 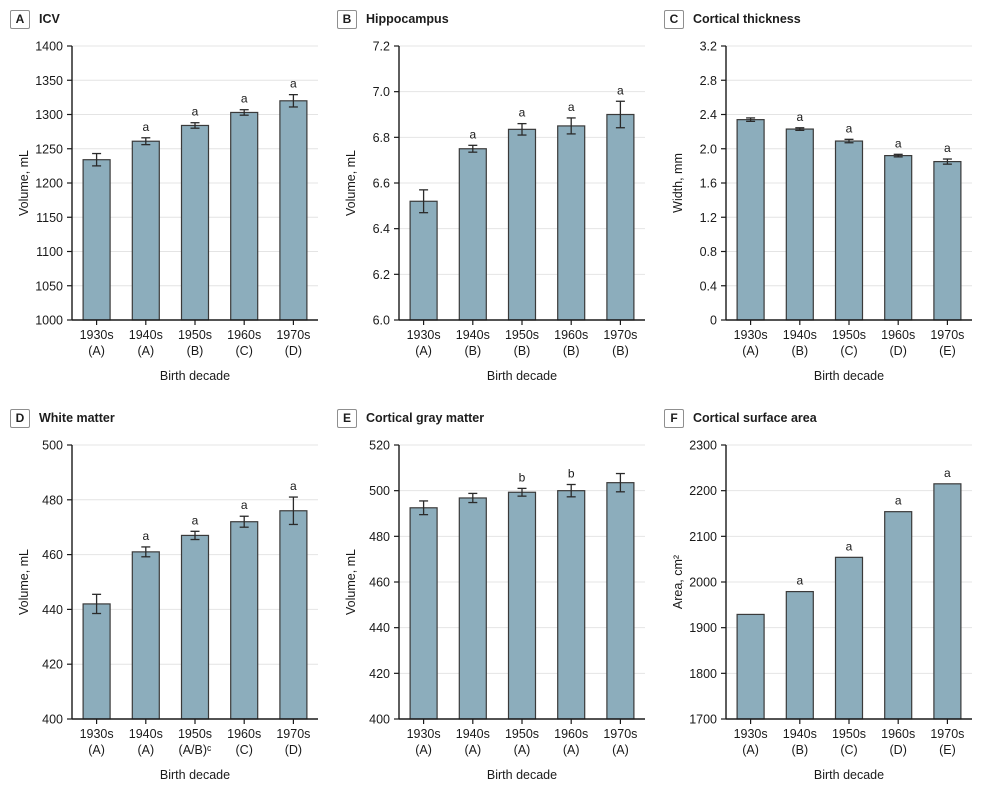 What do you see at coordinates (49, 286) in the screenshot?
I see `y-tick-label: 1050` at bounding box center [49, 286].